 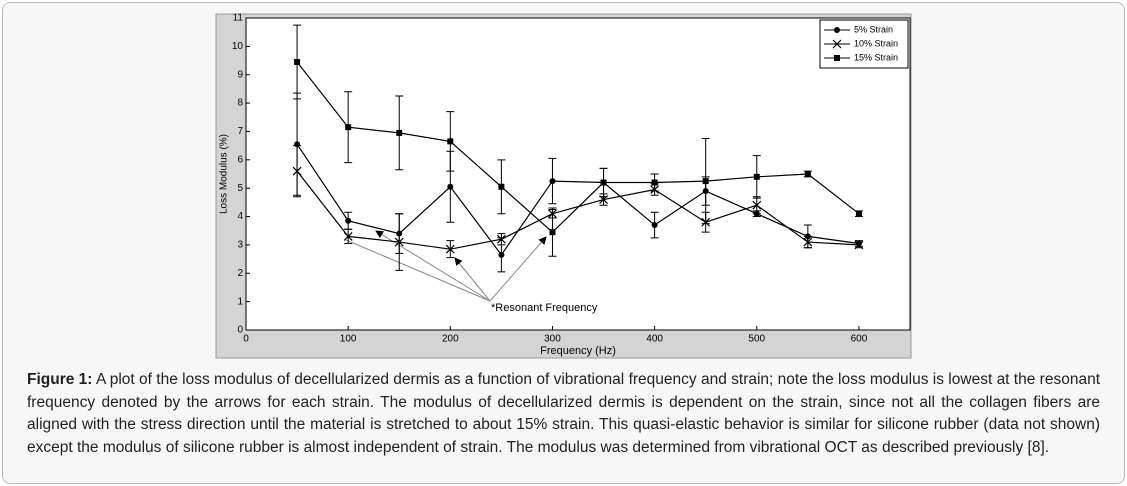 What do you see at coordinates (578, 351) in the screenshot?
I see `x-axis-label: Frequency (Hz)` at bounding box center [578, 351].